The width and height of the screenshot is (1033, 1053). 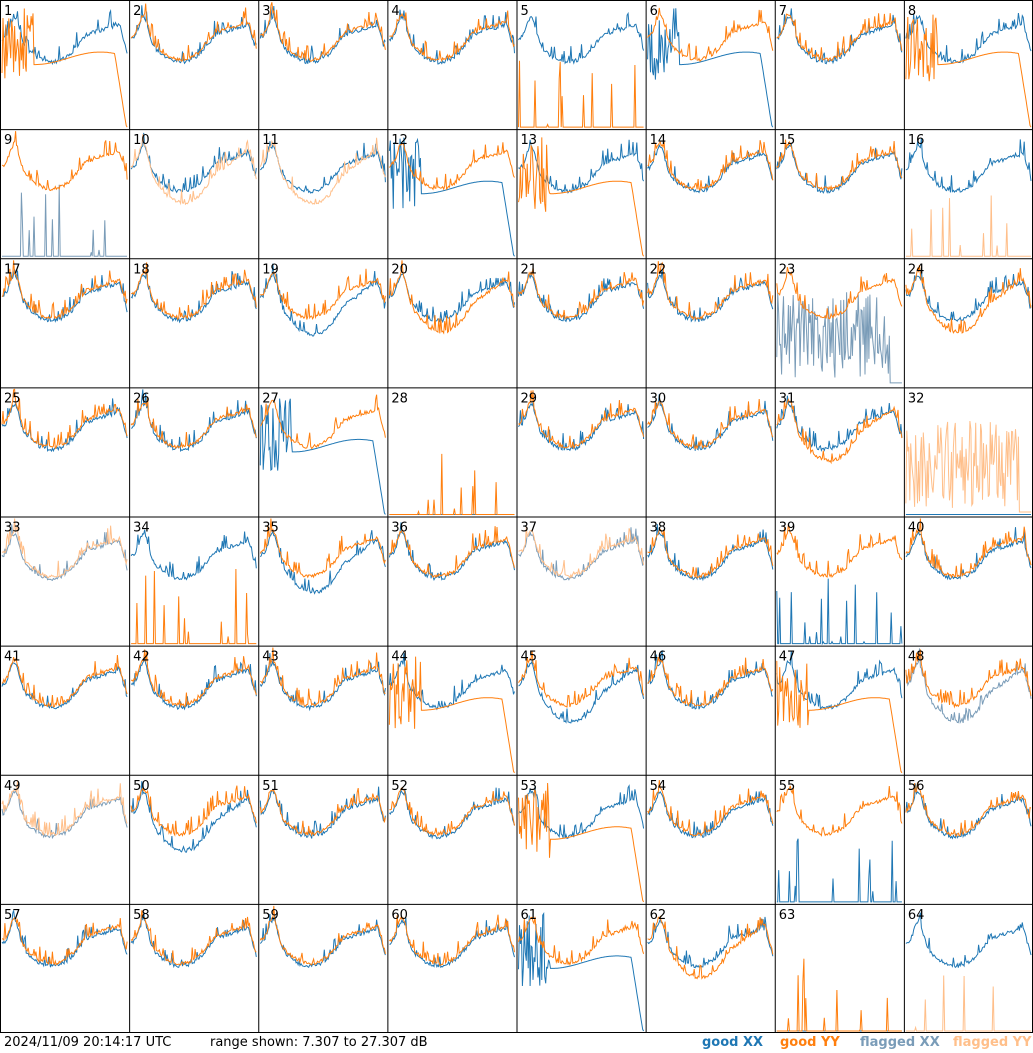 I want to click on panel-60: 60, so click(x=452, y=938).